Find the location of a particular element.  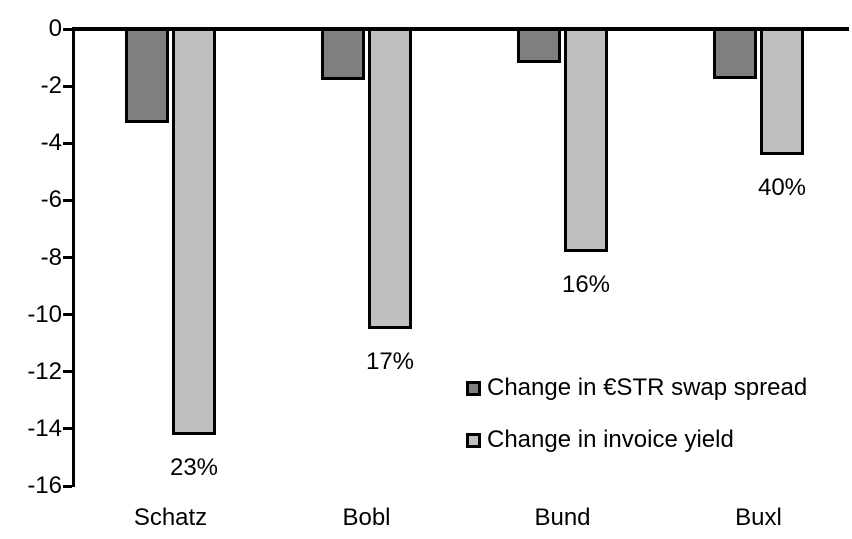

legend-label-invoice-yield: Change in invoice yield is located at coordinates (610, 439).